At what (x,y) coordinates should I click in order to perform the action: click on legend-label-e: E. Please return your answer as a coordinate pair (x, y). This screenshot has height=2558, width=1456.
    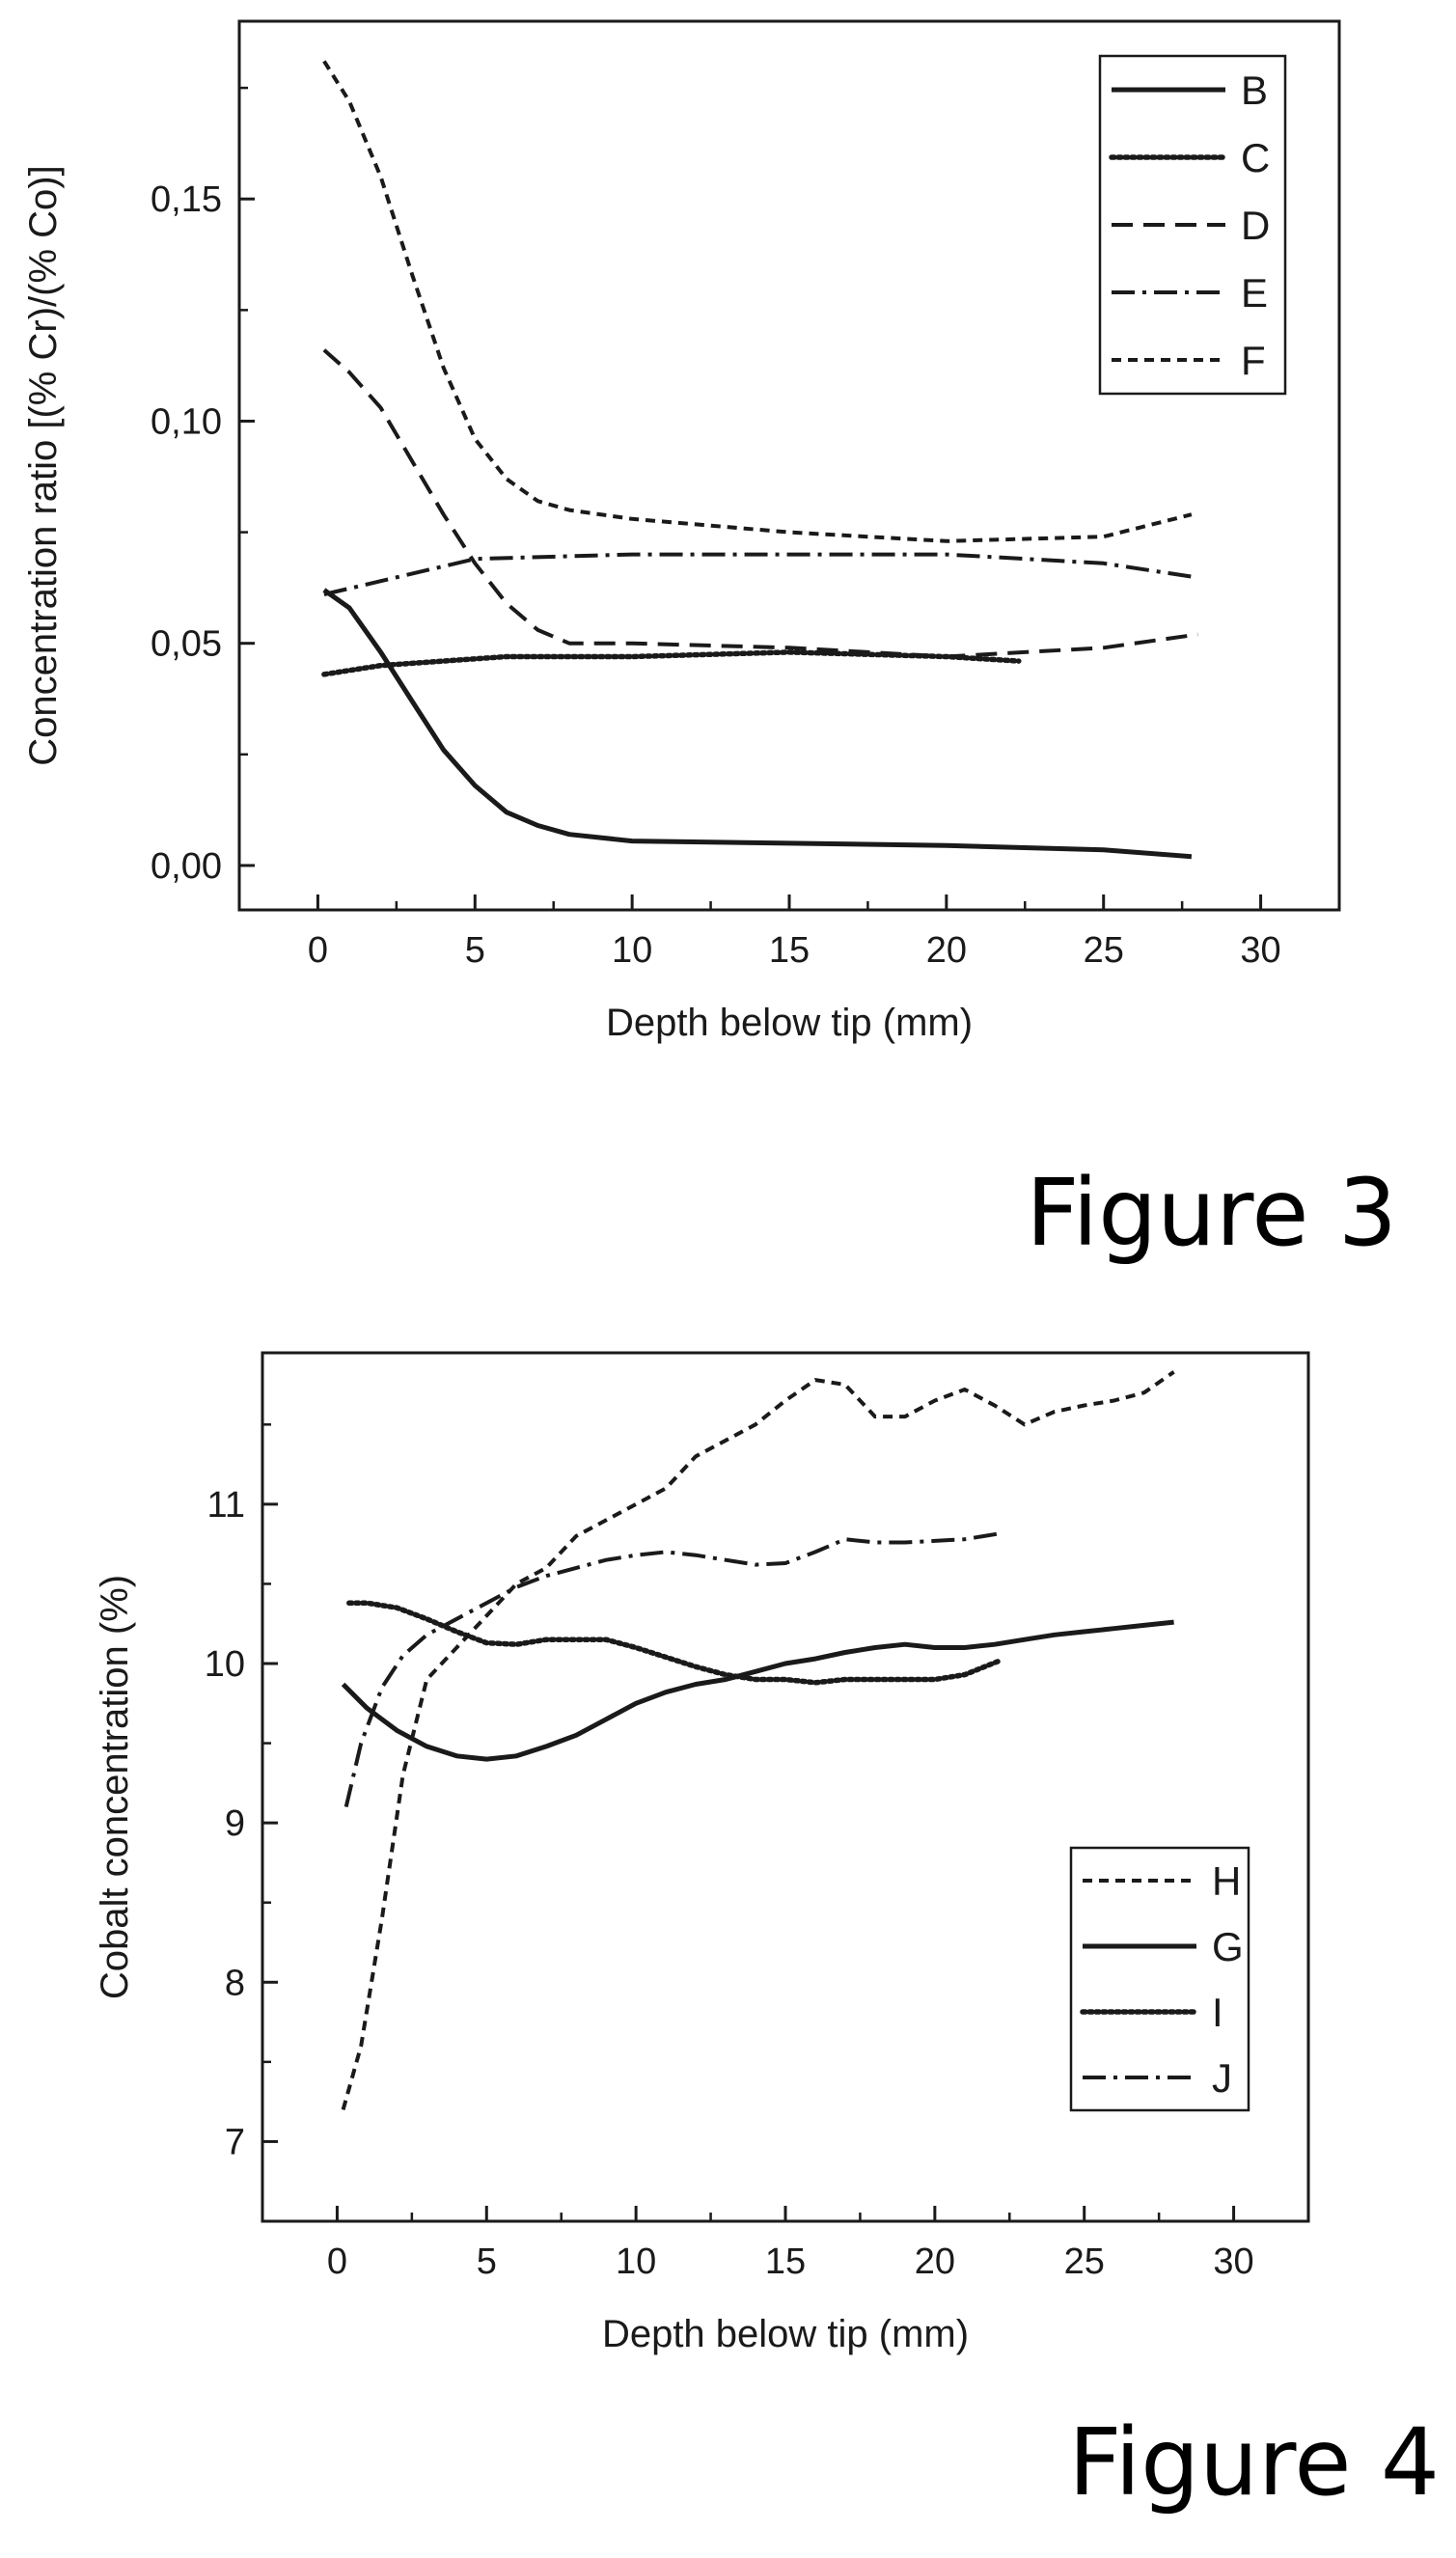
    Looking at the image, I should click on (1254, 293).